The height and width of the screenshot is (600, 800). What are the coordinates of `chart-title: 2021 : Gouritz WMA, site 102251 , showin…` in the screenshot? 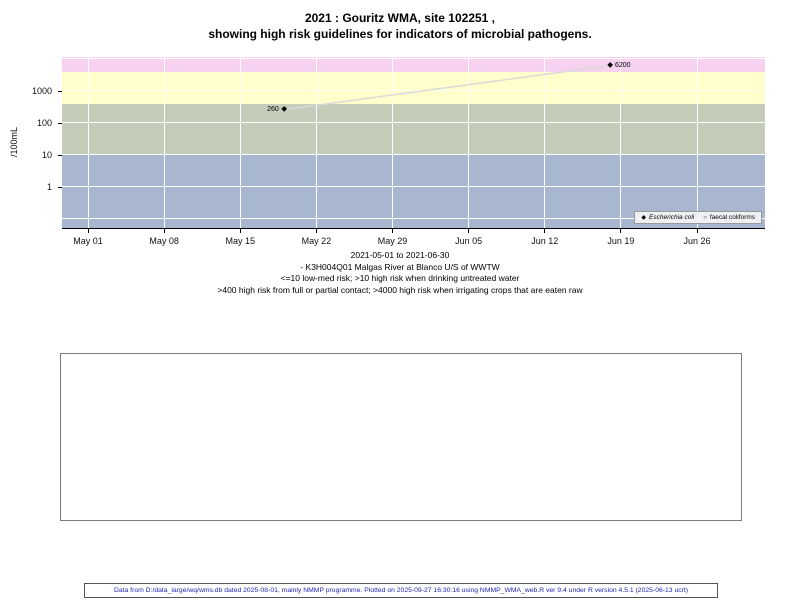 It's located at (400, 26).